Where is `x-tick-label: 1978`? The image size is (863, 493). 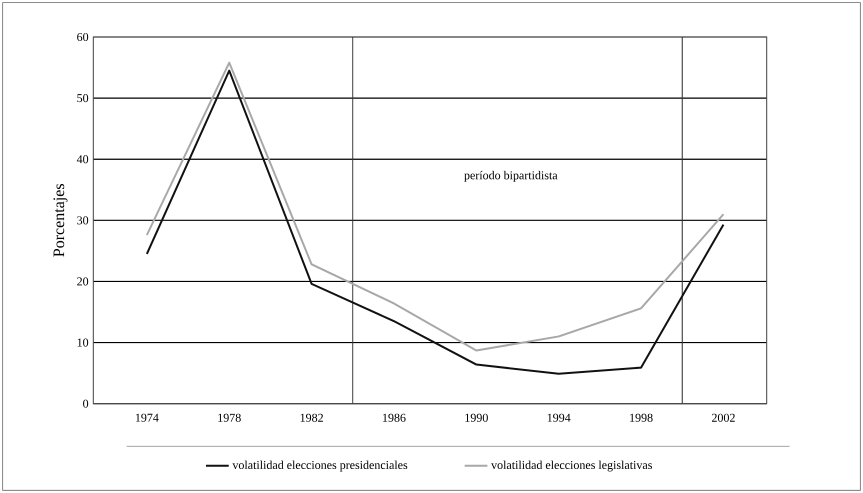 x-tick-label: 1978 is located at coordinates (229, 418).